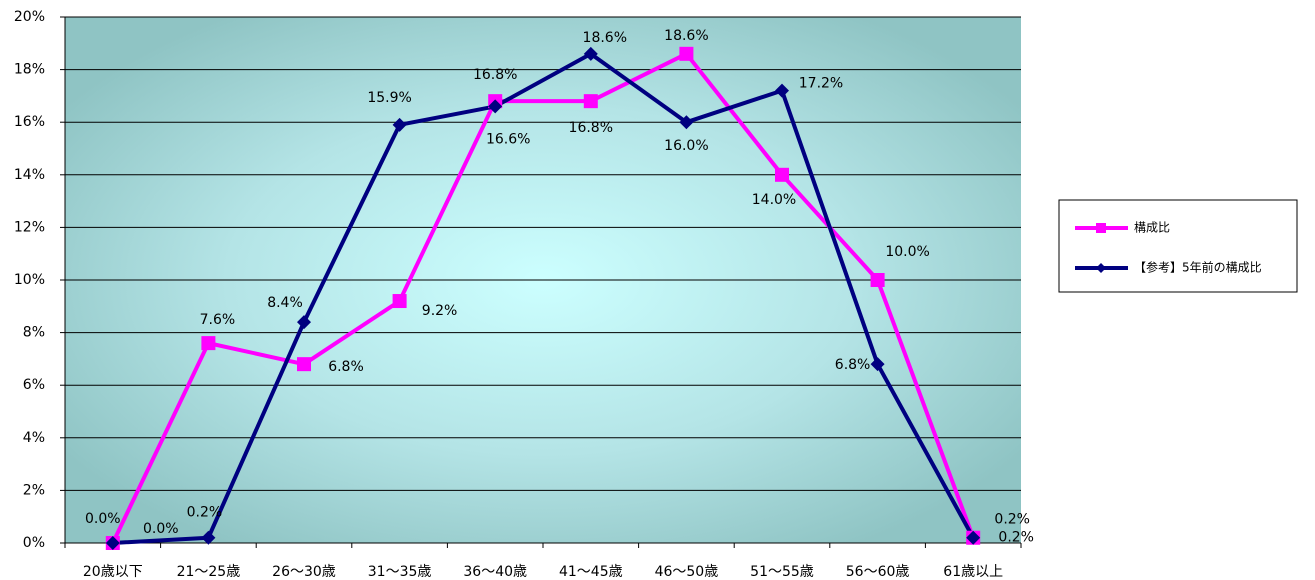  Describe the element at coordinates (687, 572) in the screenshot. I see `x-tick-label: 46〜50歳` at that location.